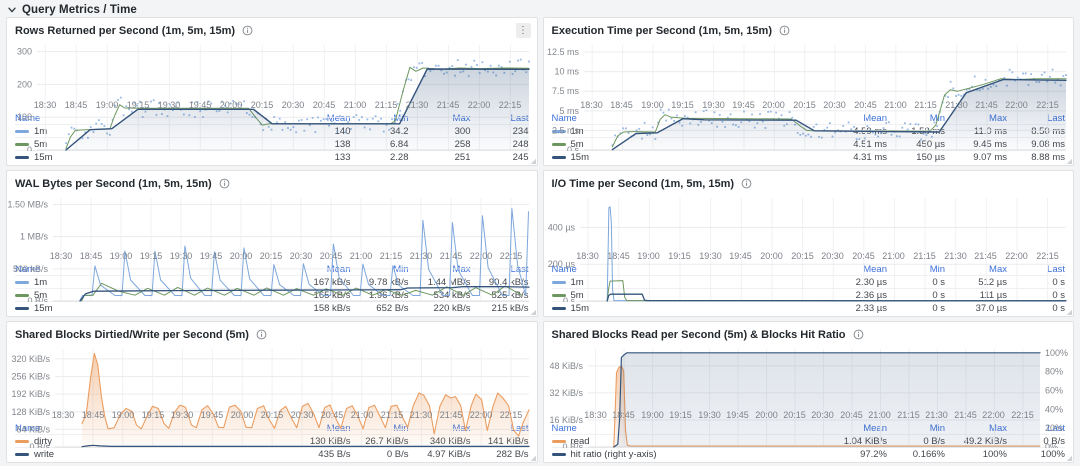 The width and height of the screenshot is (1080, 466). Describe the element at coordinates (271, 256) in the screenshot. I see `x-axis-label: 20:15` at that location.